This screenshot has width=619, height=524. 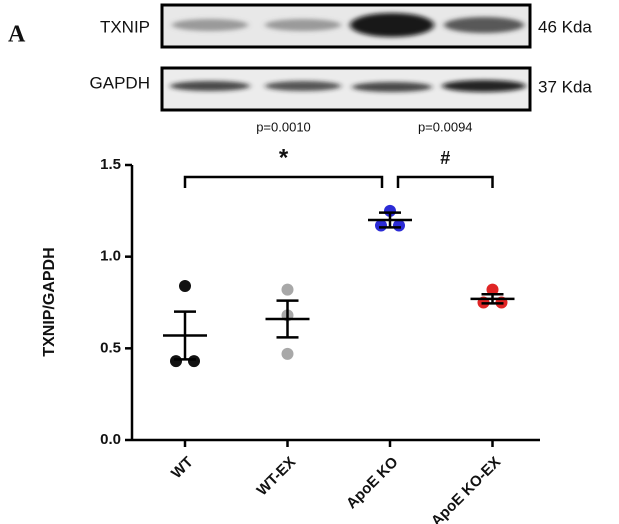 I want to click on x-tick-label: ApoE KO-EX, so click(x=466, y=489).